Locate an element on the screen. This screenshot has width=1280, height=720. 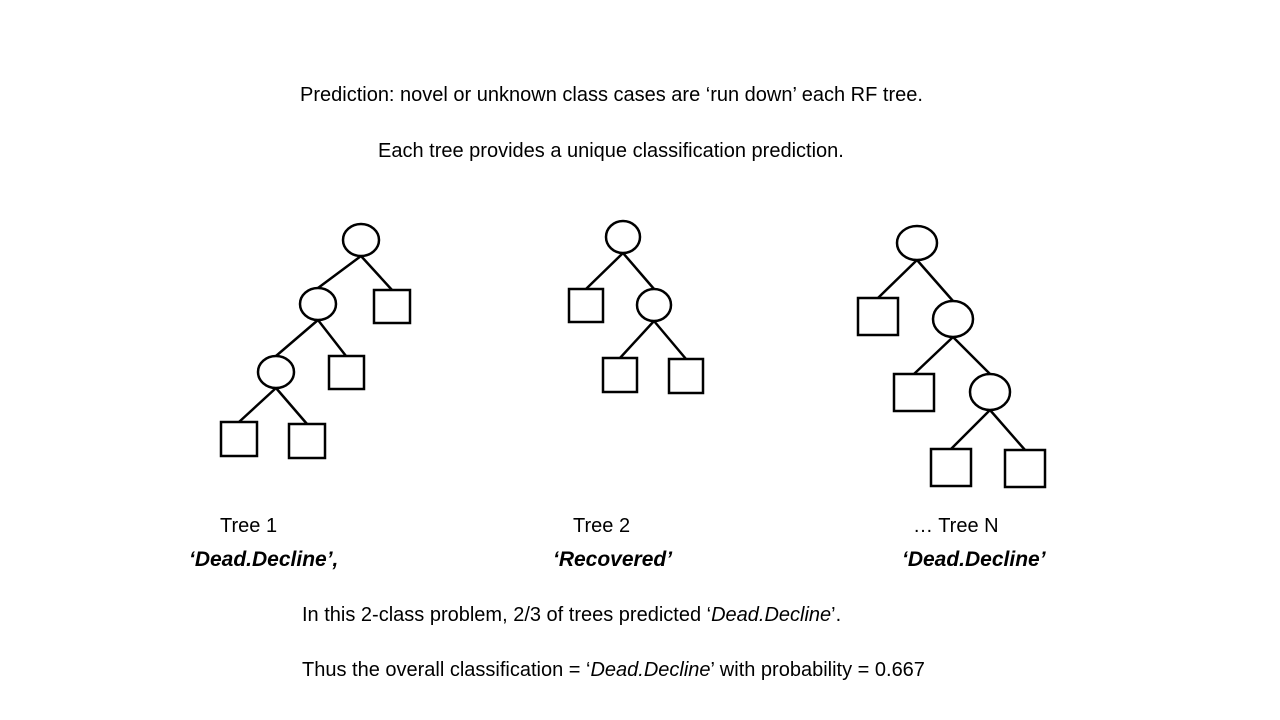
tree-2-diagram is located at coordinates (636, 307).